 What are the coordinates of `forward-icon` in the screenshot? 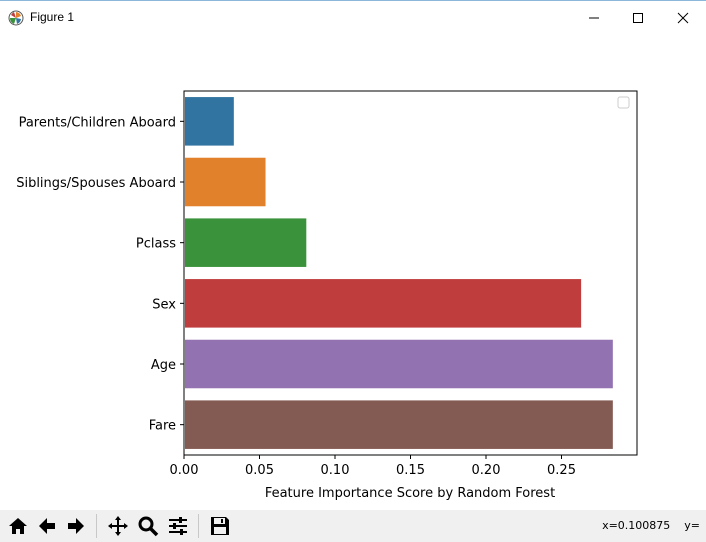 It's located at (76, 526).